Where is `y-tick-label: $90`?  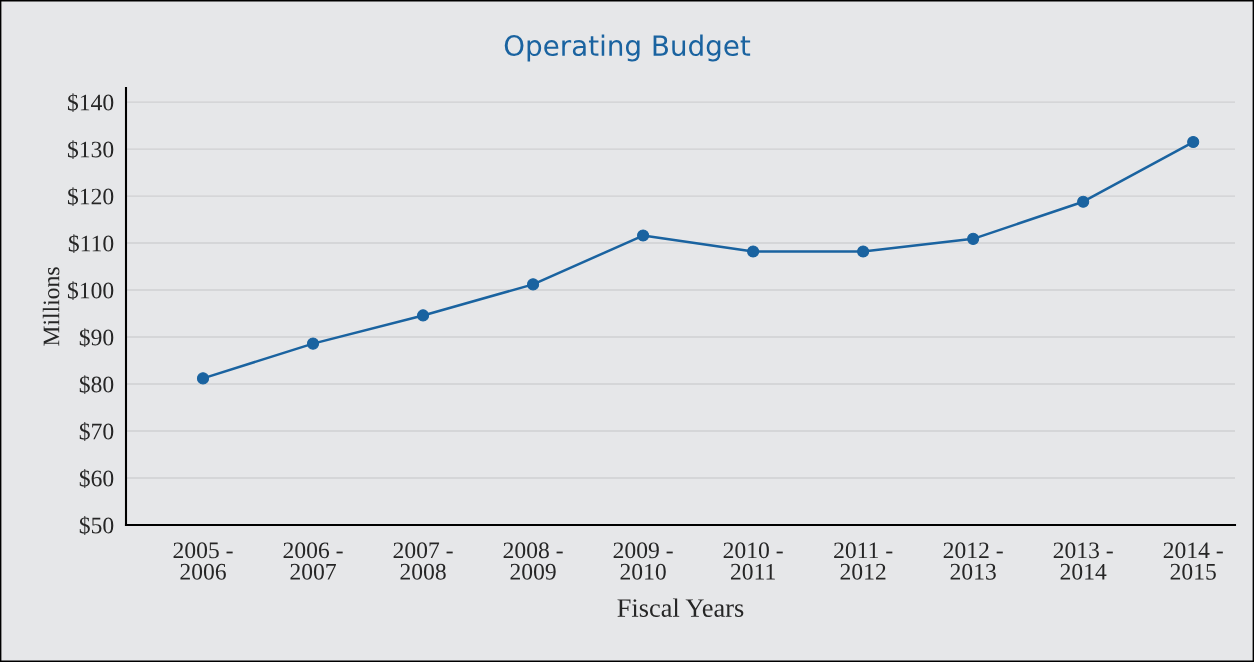
y-tick-label: $90 is located at coordinates (96, 338).